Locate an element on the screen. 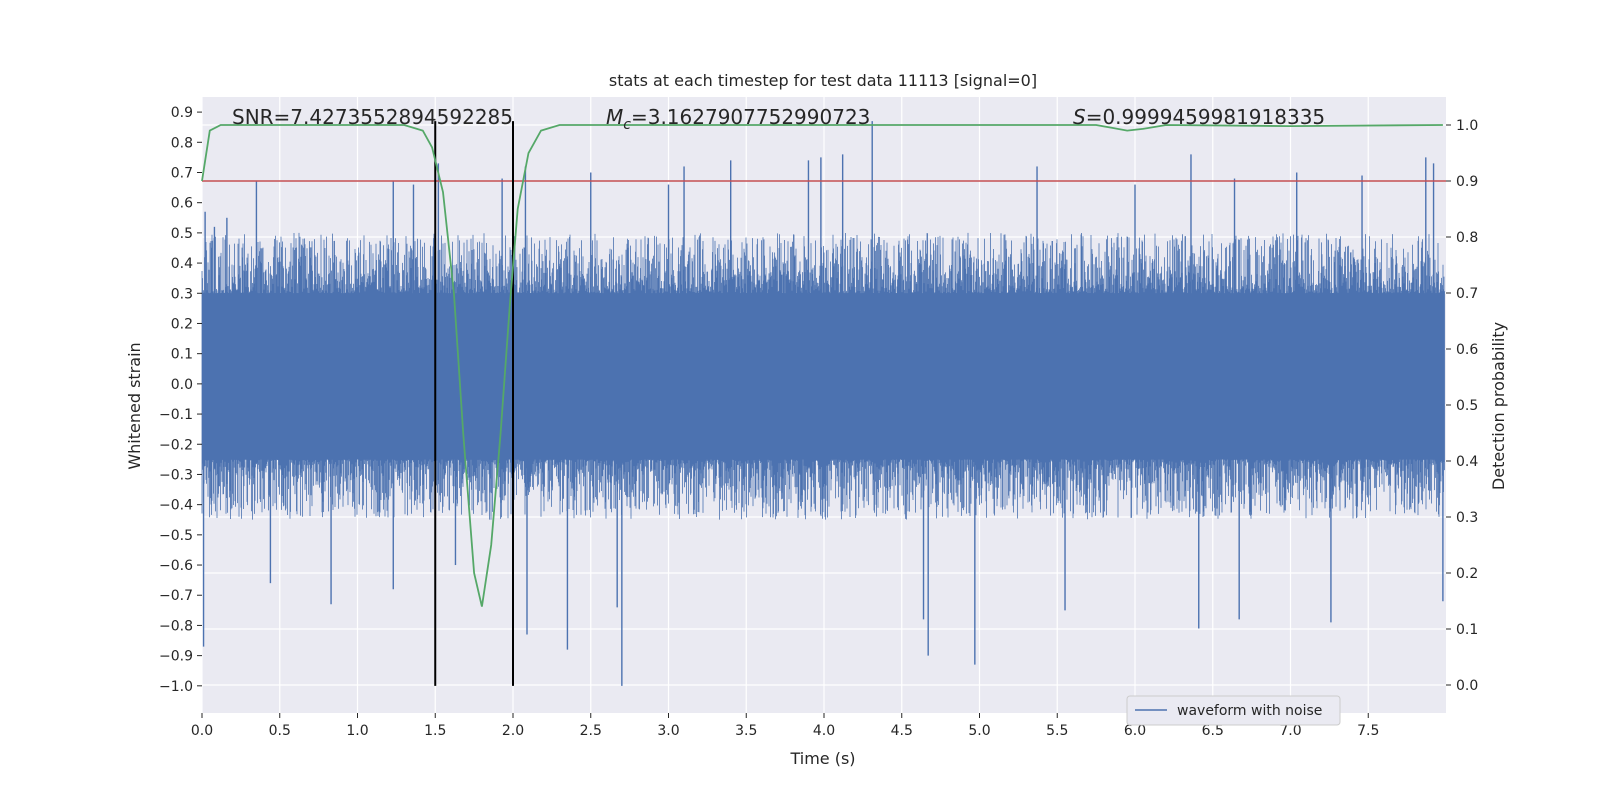 This screenshot has height=800, width=1600. y-tick-label: −0.4 is located at coordinates (176, 506).